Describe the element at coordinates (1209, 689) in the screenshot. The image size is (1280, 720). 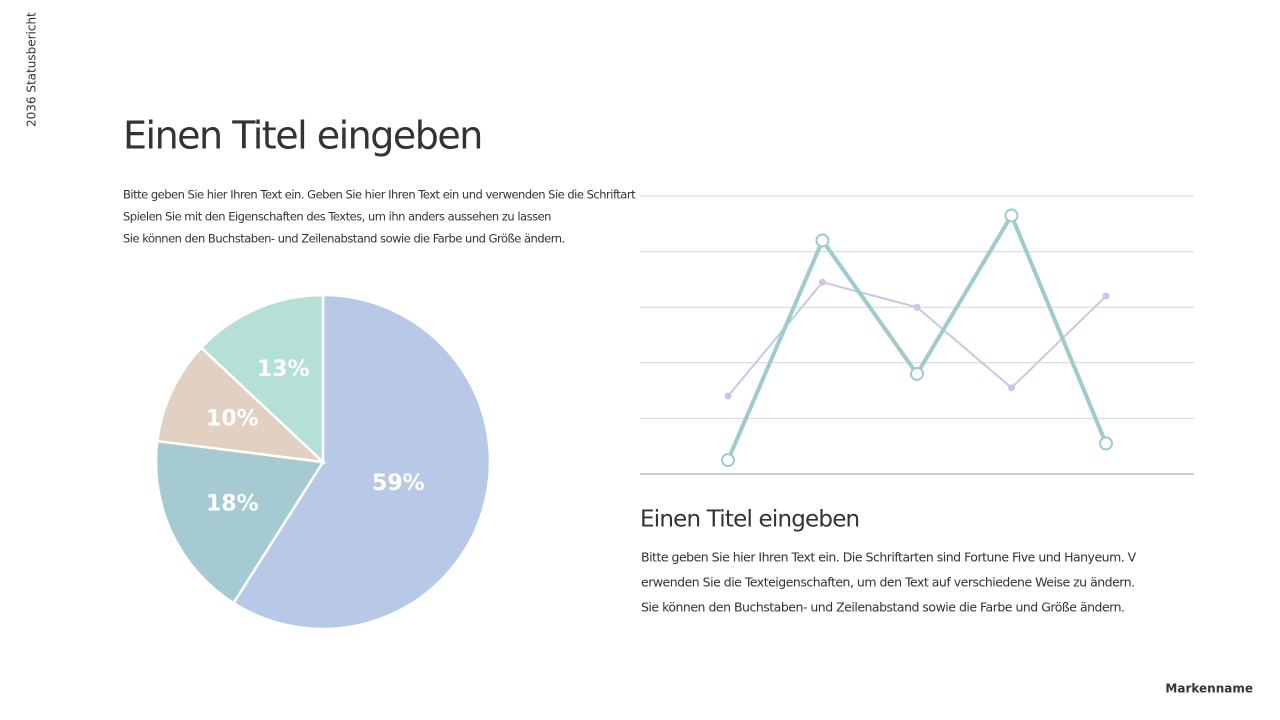
I see `brand: Markenname` at that location.